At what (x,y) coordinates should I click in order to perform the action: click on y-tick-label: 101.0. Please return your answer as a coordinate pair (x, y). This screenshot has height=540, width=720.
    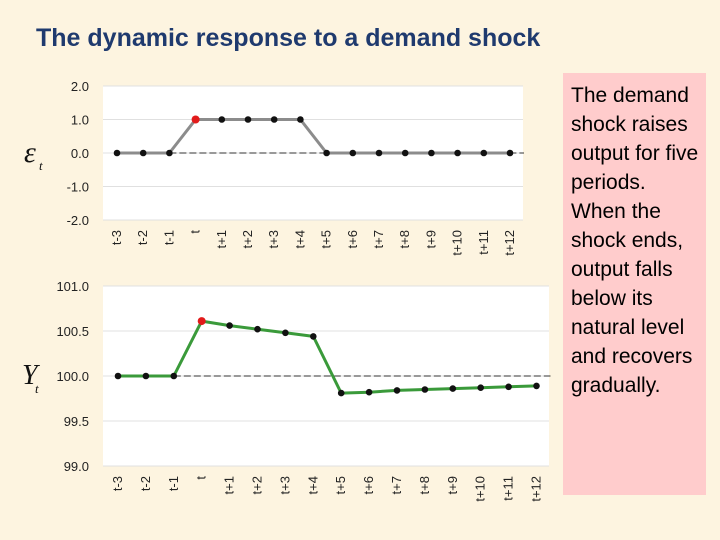
    Looking at the image, I should click on (72, 286).